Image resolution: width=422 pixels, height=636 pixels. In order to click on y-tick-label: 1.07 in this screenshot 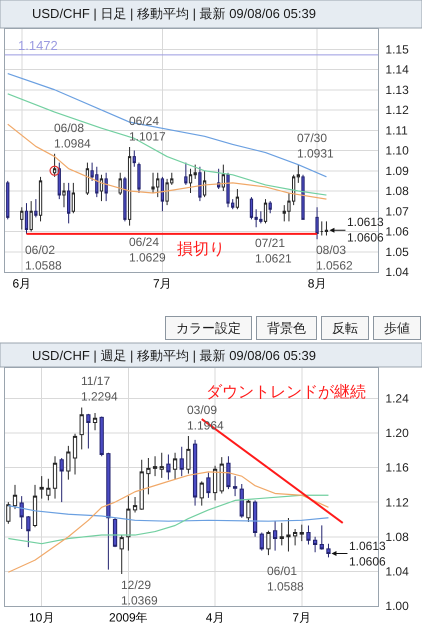, I will do `click(397, 211)`.